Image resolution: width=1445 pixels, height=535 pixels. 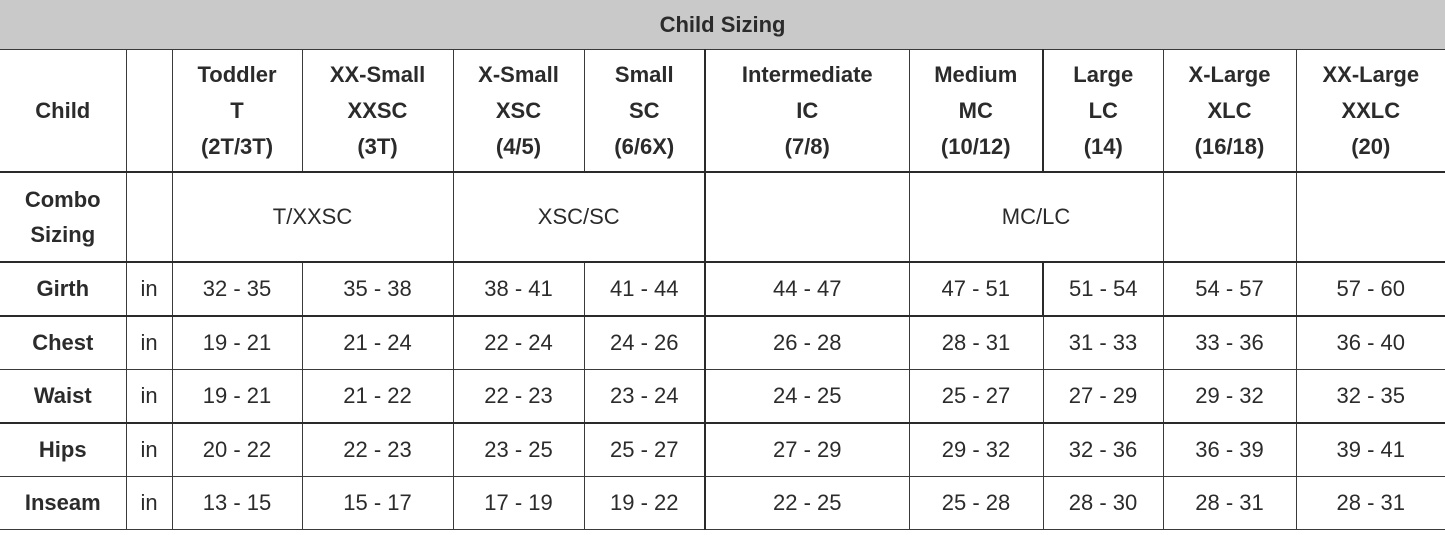 What do you see at coordinates (579, 217) in the screenshot?
I see `combo-group-xsc-sc: XSC/SC` at bounding box center [579, 217].